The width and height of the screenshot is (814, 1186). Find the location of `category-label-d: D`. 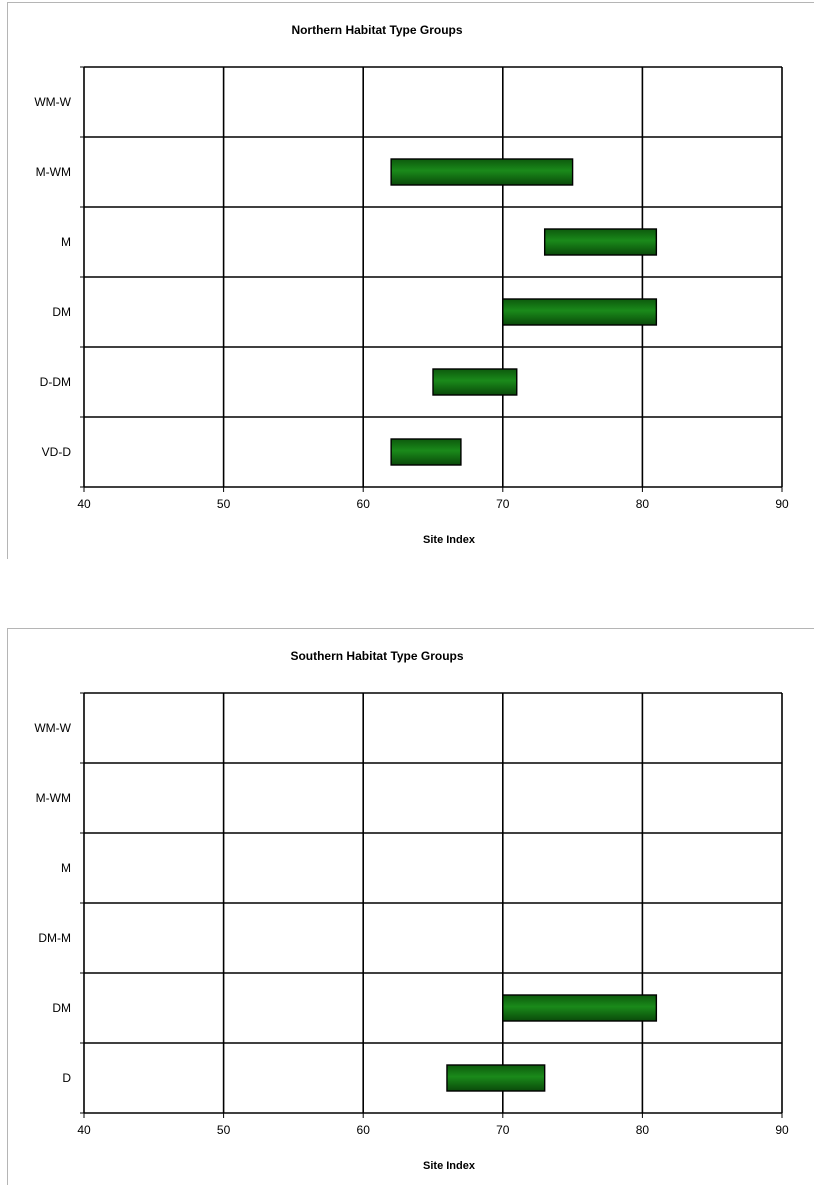

category-label-d: D is located at coordinates (66, 1078).